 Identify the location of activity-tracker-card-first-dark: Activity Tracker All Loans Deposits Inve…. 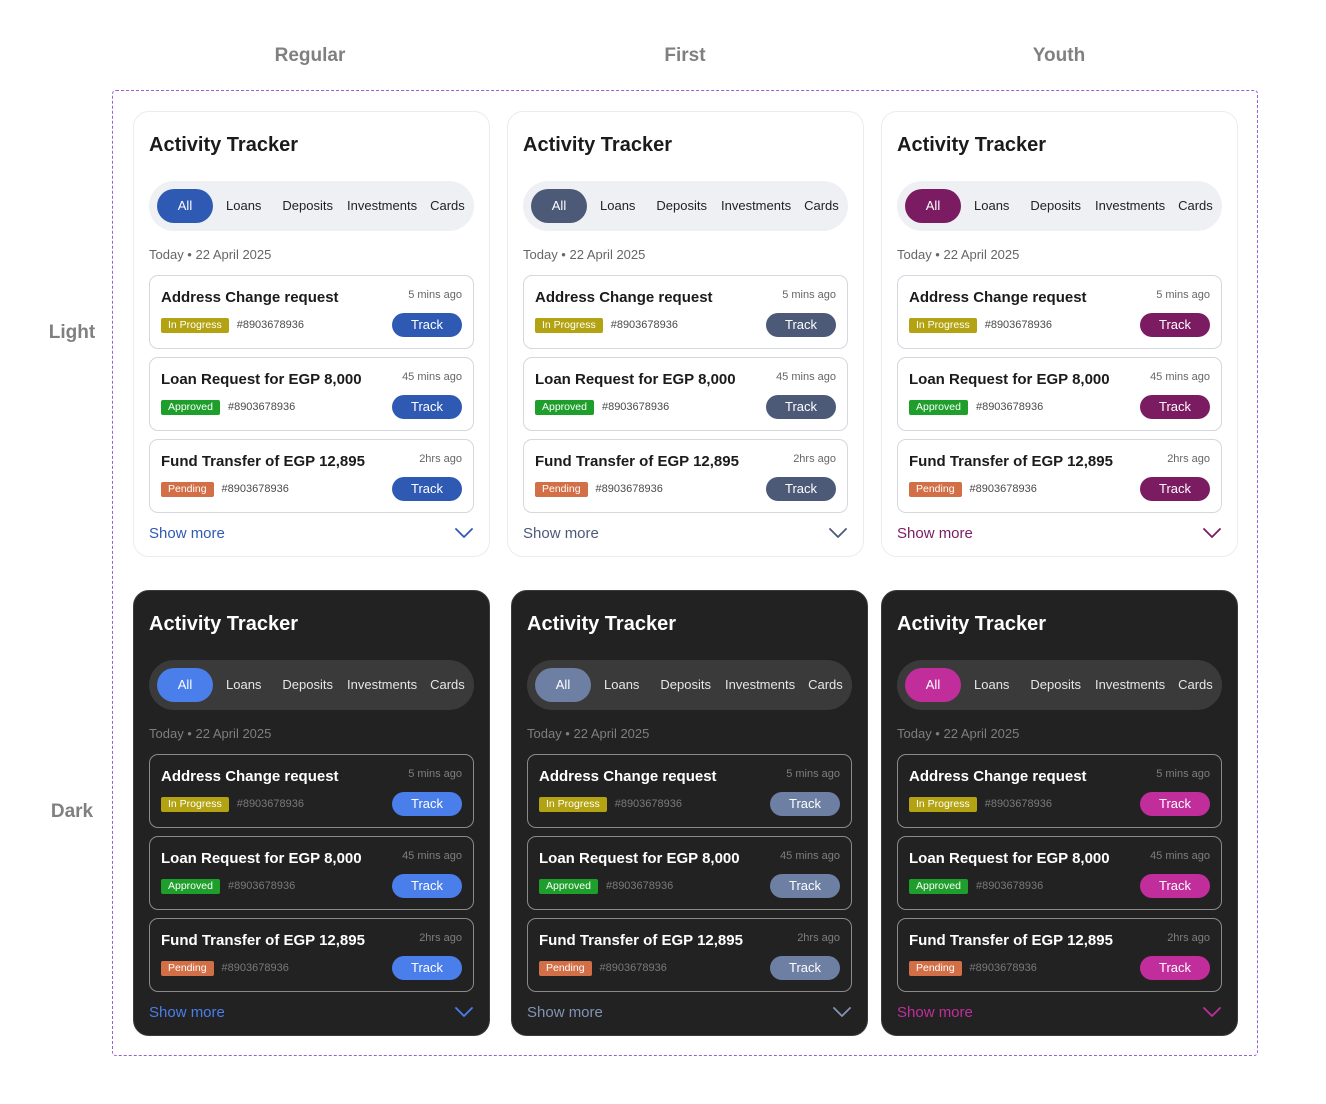
(689, 813).